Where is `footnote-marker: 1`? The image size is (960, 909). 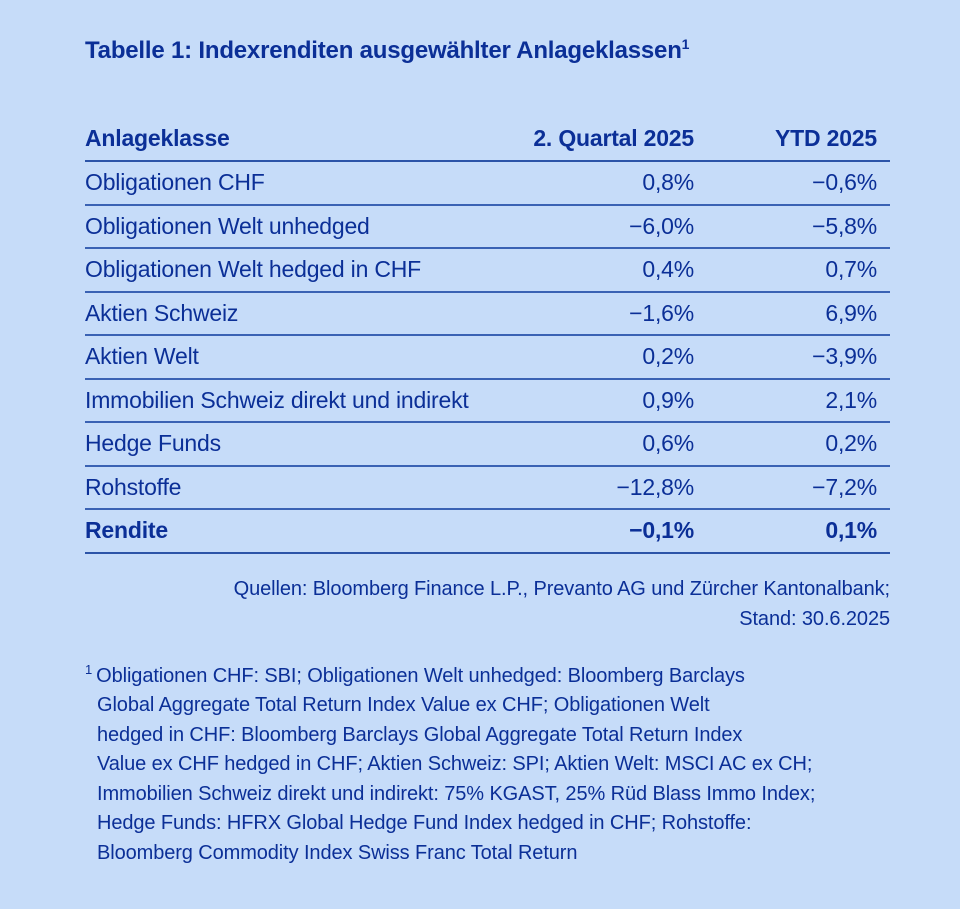
footnote-marker: 1 is located at coordinates (89, 669).